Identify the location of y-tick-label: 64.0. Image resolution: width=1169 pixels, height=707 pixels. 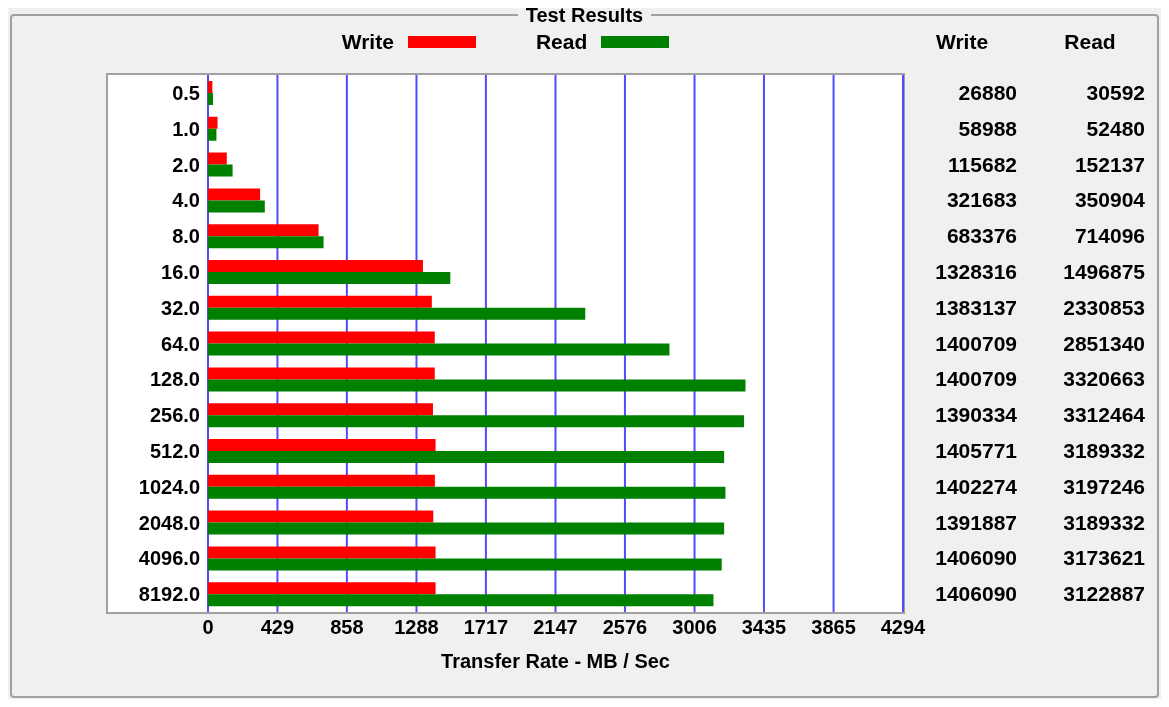
(180, 343).